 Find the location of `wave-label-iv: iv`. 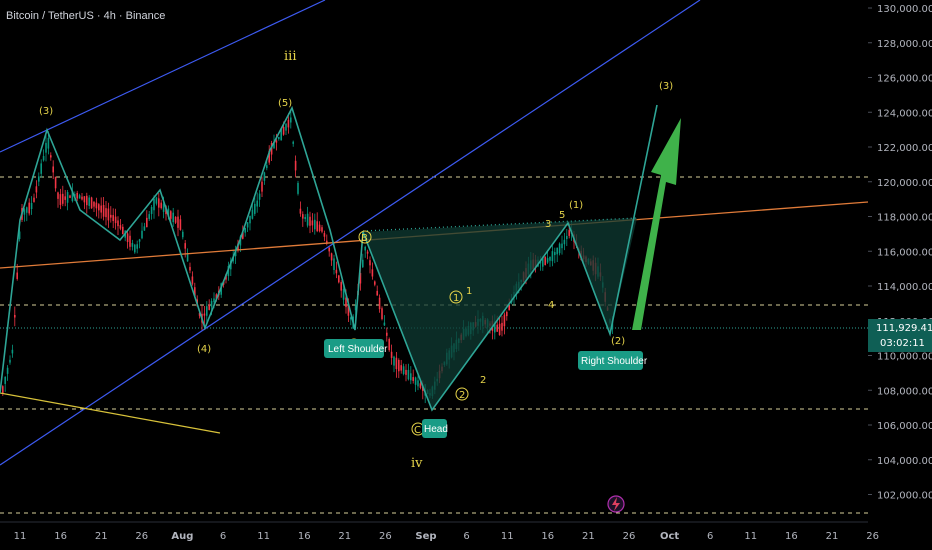

wave-label-iv: iv is located at coordinates (417, 463).